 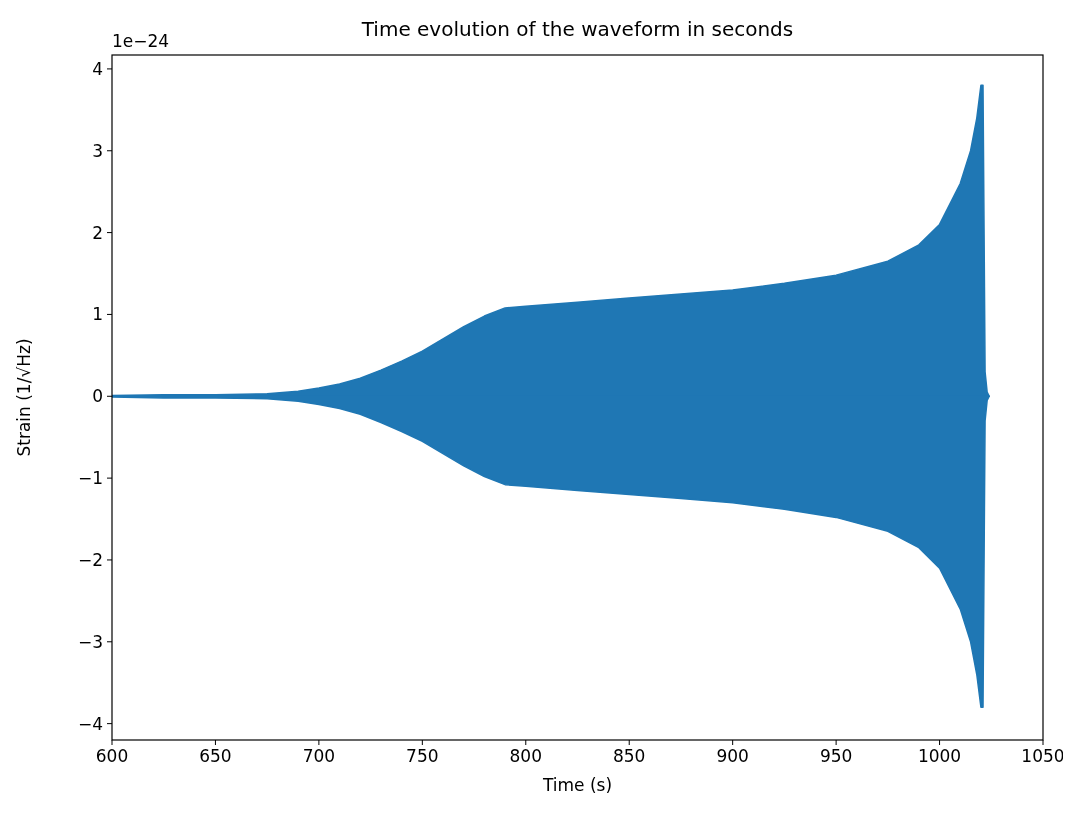 What do you see at coordinates (939, 756) in the screenshot?
I see `x-tick-label: 1000` at bounding box center [939, 756].